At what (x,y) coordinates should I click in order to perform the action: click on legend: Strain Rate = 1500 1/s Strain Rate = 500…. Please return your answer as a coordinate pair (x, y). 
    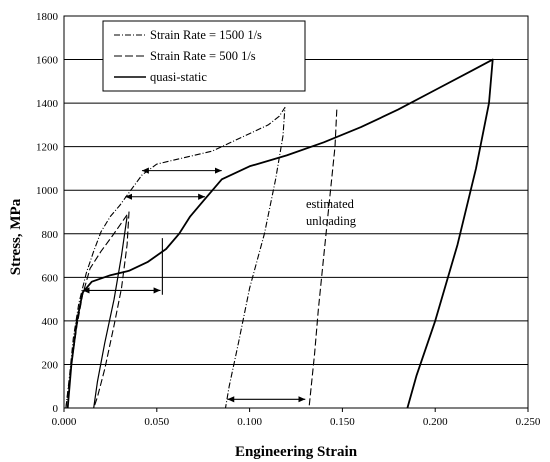
    Looking at the image, I should click on (204, 56).